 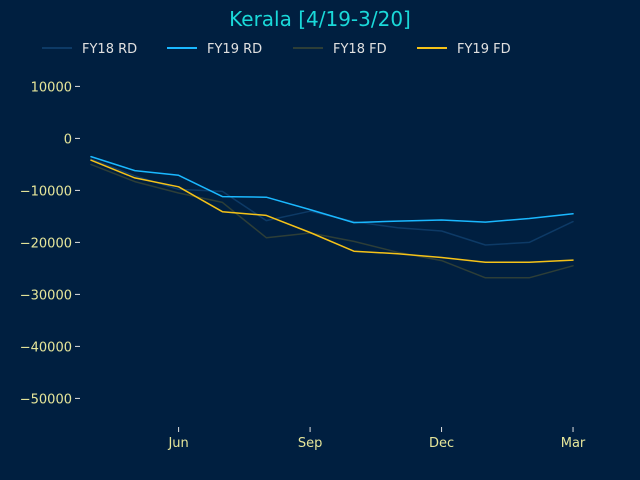 I want to click on series-line-fy18-rd, so click(x=332, y=202).